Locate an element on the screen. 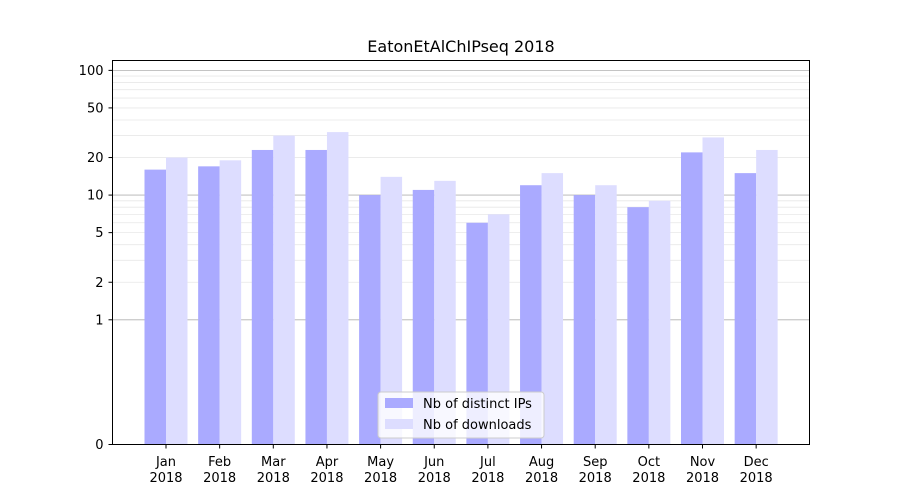 This screenshot has height=500, width=900. y-tick-label: 1 is located at coordinates (99, 320).